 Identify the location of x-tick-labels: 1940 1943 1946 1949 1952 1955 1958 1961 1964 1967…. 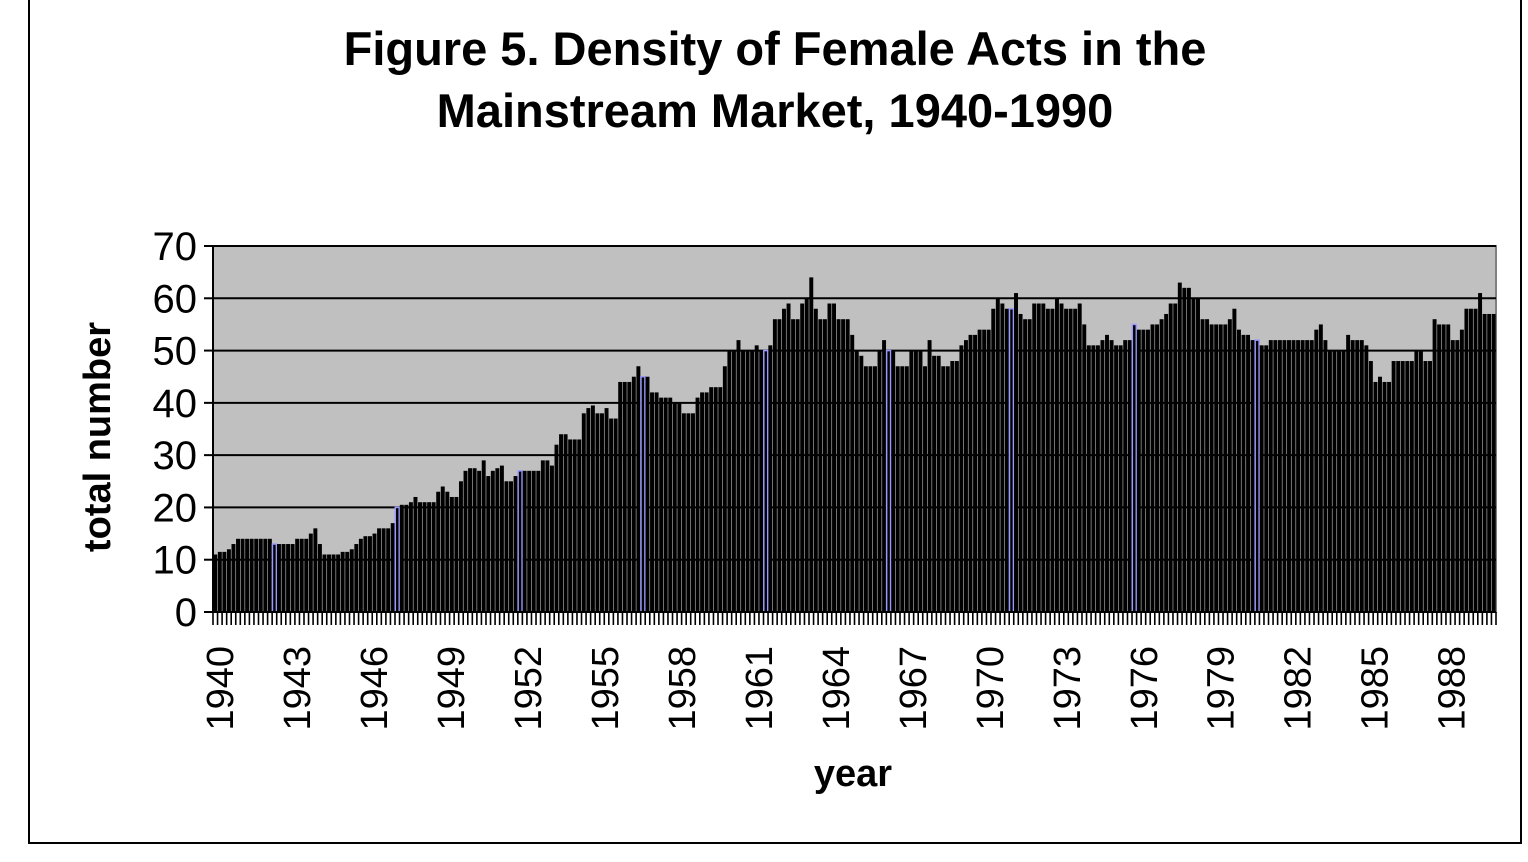
(837, 688).